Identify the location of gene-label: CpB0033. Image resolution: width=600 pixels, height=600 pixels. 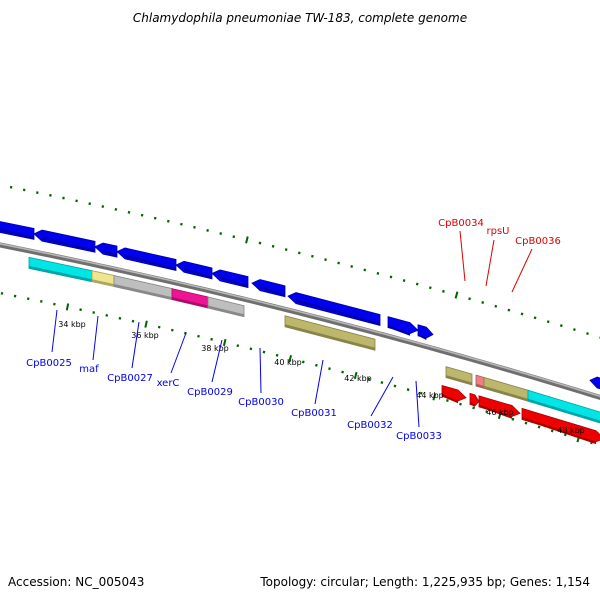
(419, 436).